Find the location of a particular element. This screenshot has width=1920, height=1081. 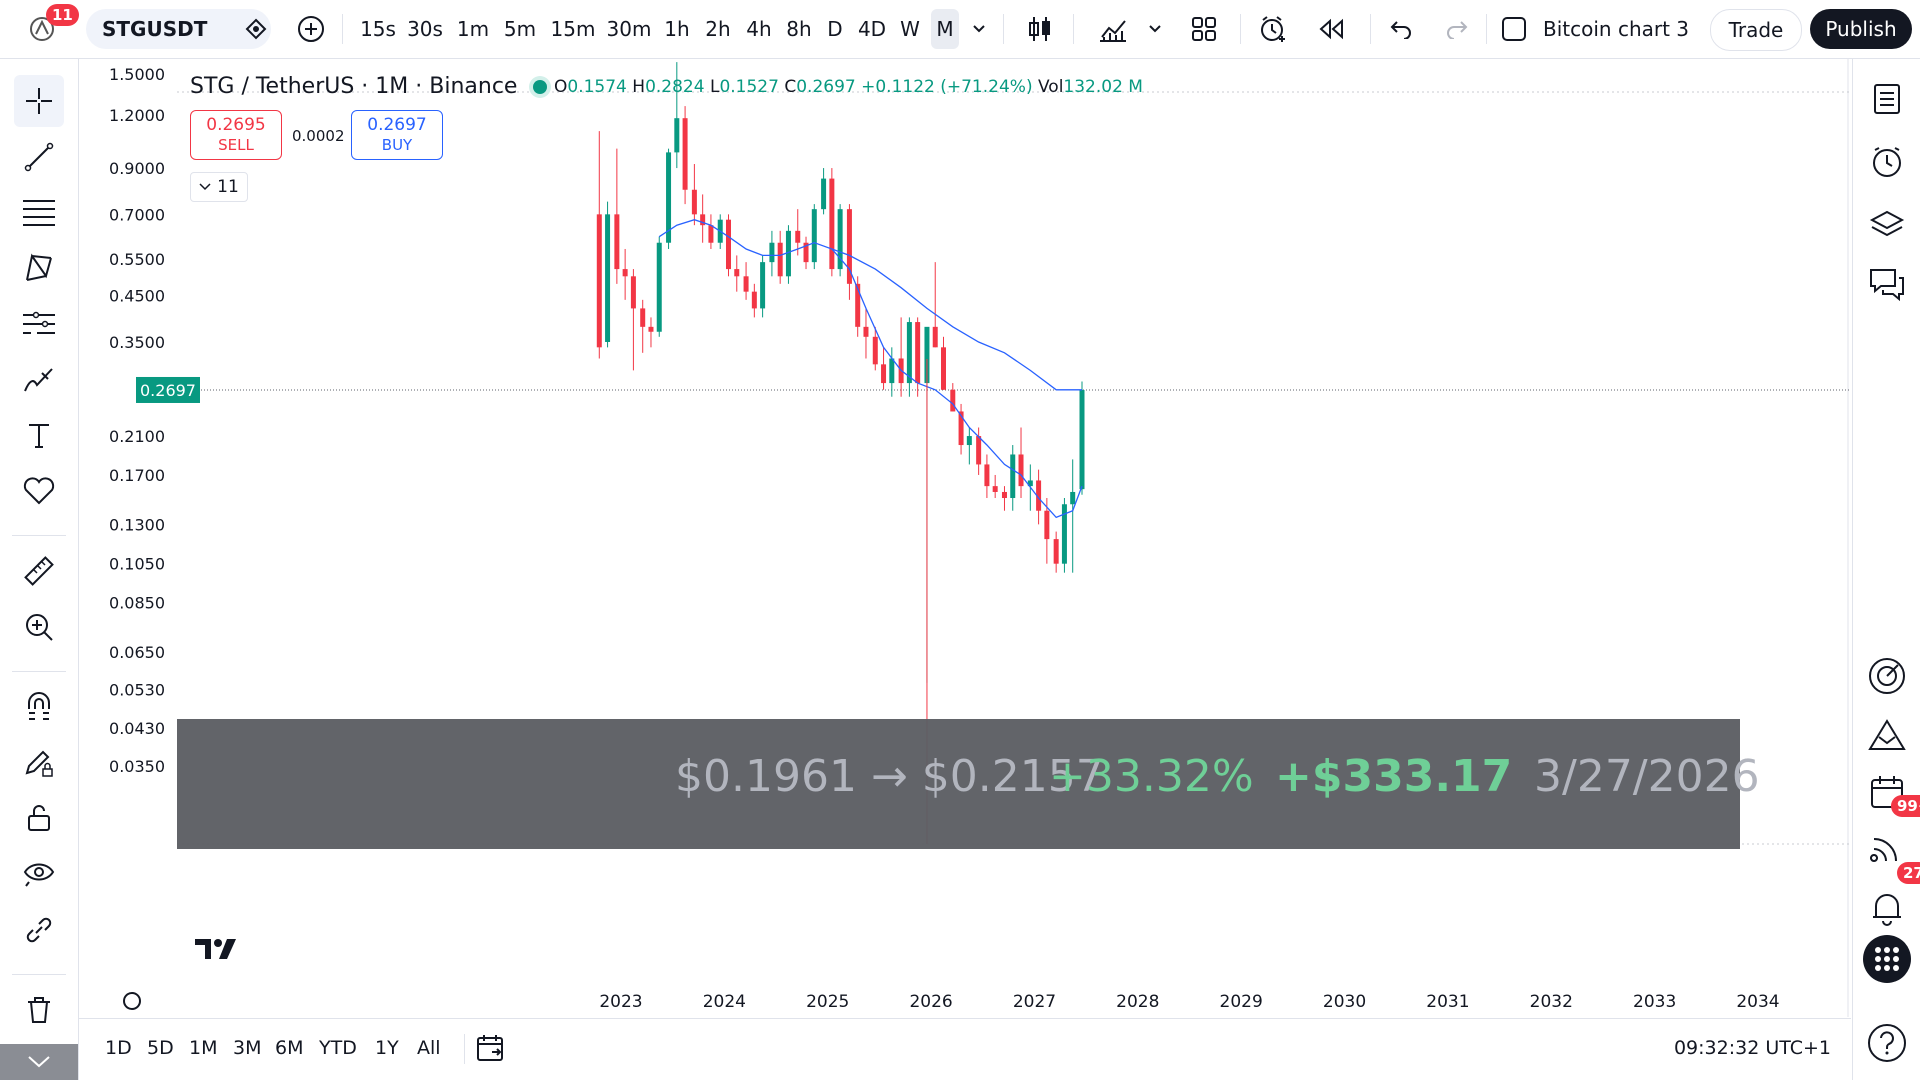

price-tick-label: 0.9000 is located at coordinates (137, 168).